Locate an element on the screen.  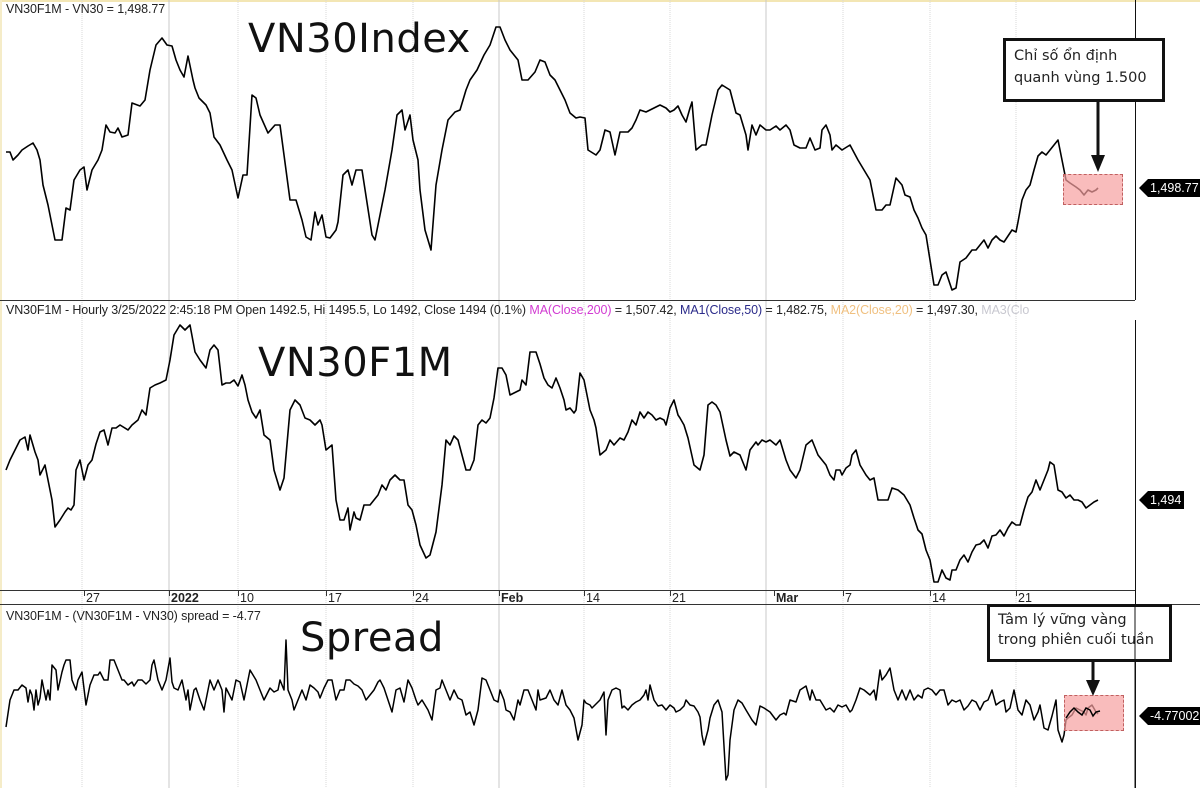
spread-callout: Tâm lý vững vàng trong phiên cuối tuần is located at coordinates (1079, 633).